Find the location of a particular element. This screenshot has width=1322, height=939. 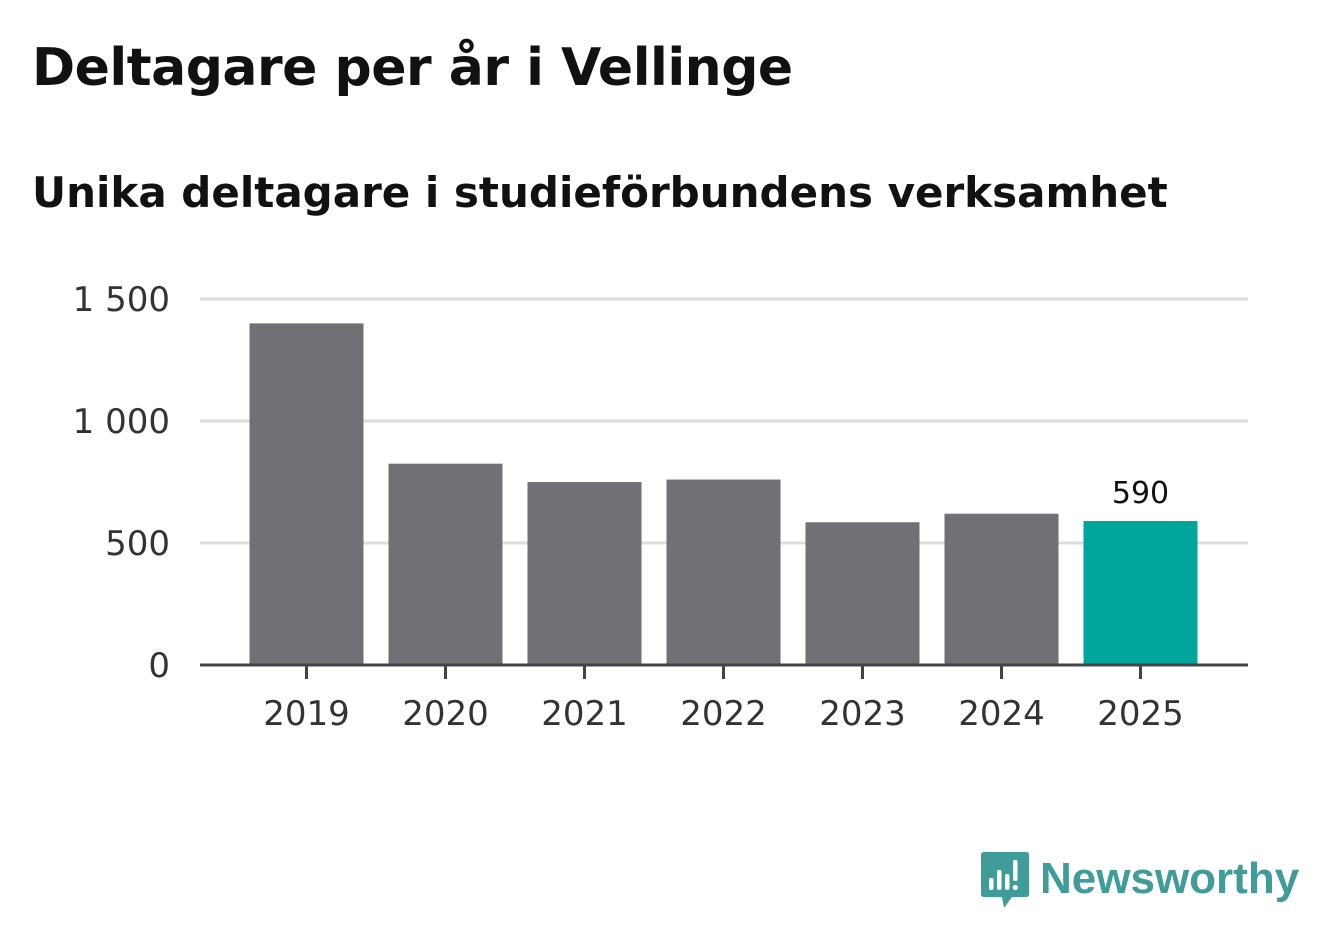

bar-2021 is located at coordinates (584, 573).